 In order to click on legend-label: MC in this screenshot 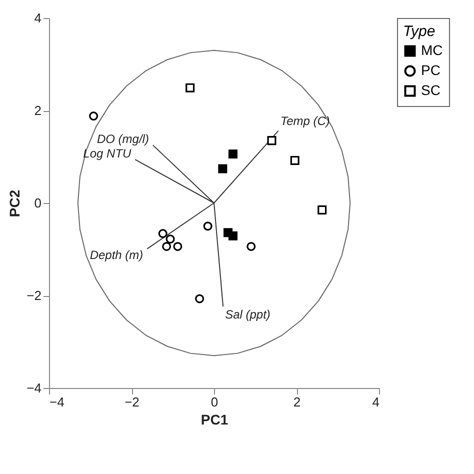, I will do `click(432, 50)`.